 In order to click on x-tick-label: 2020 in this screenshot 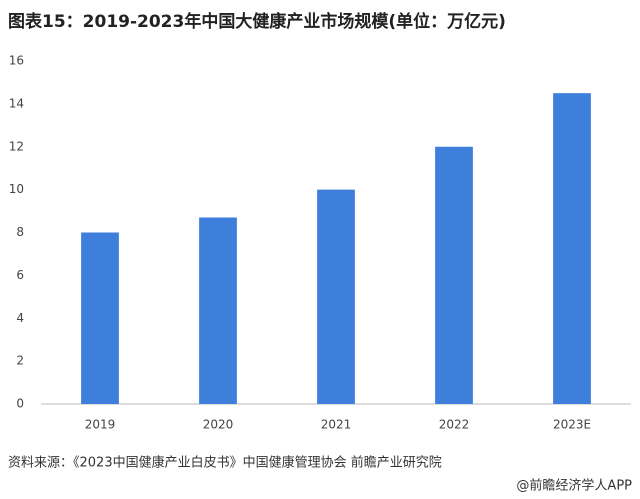, I will do `click(218, 425)`.